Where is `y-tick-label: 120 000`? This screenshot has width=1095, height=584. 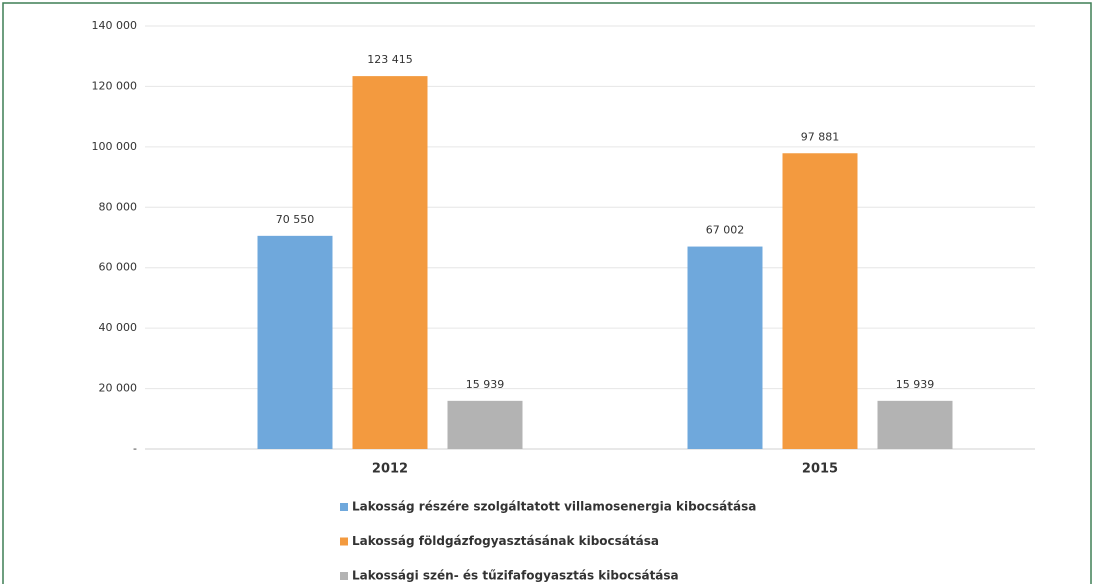 y-tick-label: 120 000 is located at coordinates (115, 85).